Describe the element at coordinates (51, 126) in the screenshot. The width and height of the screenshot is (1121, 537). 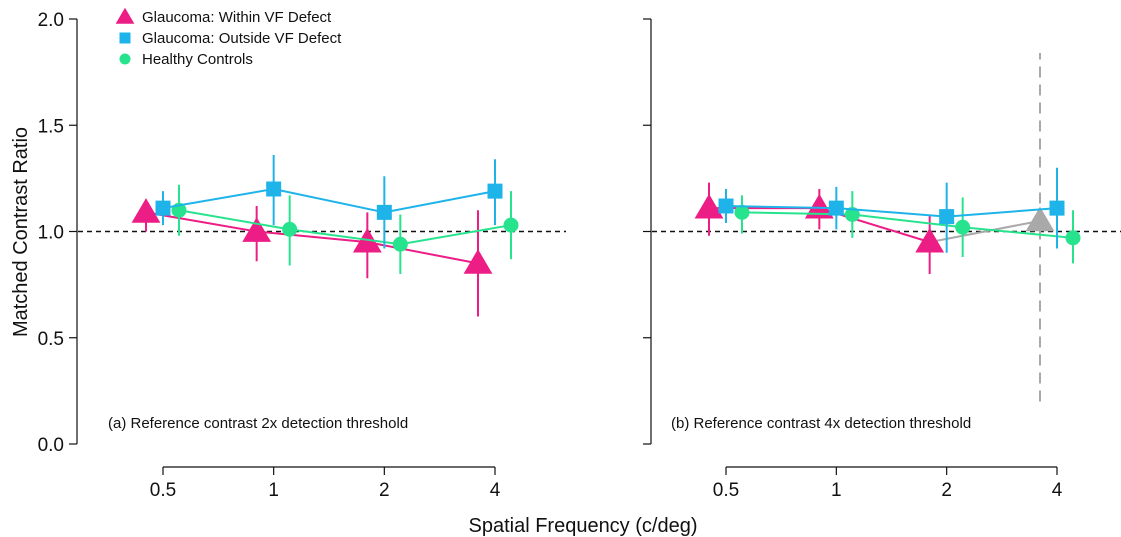
I see `y-tick-label: 1.5` at that location.